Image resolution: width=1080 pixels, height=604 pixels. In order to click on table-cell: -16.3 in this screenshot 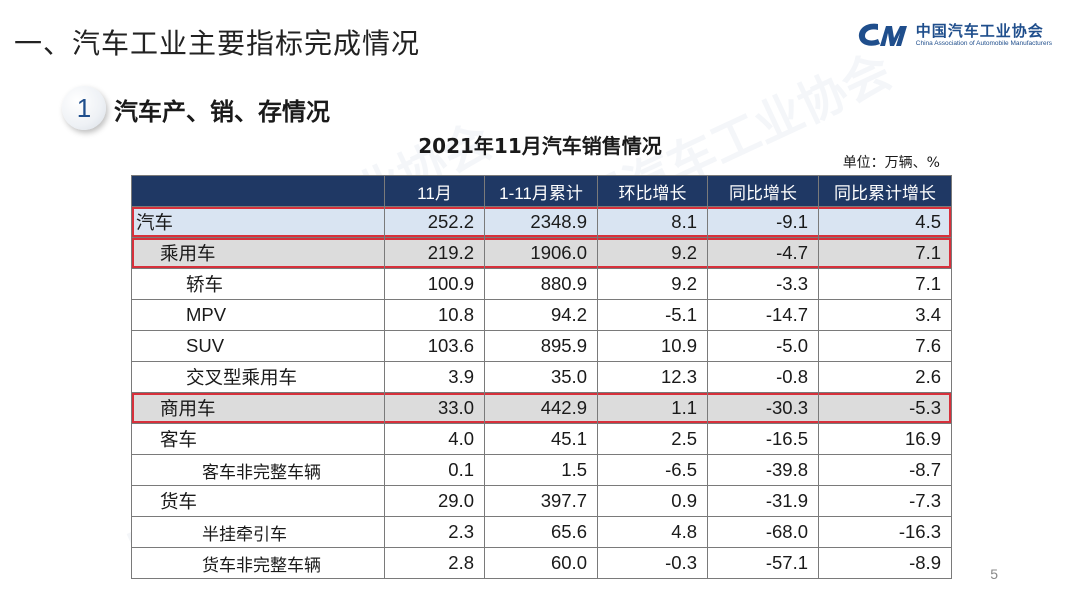, I will do `click(885, 532)`.